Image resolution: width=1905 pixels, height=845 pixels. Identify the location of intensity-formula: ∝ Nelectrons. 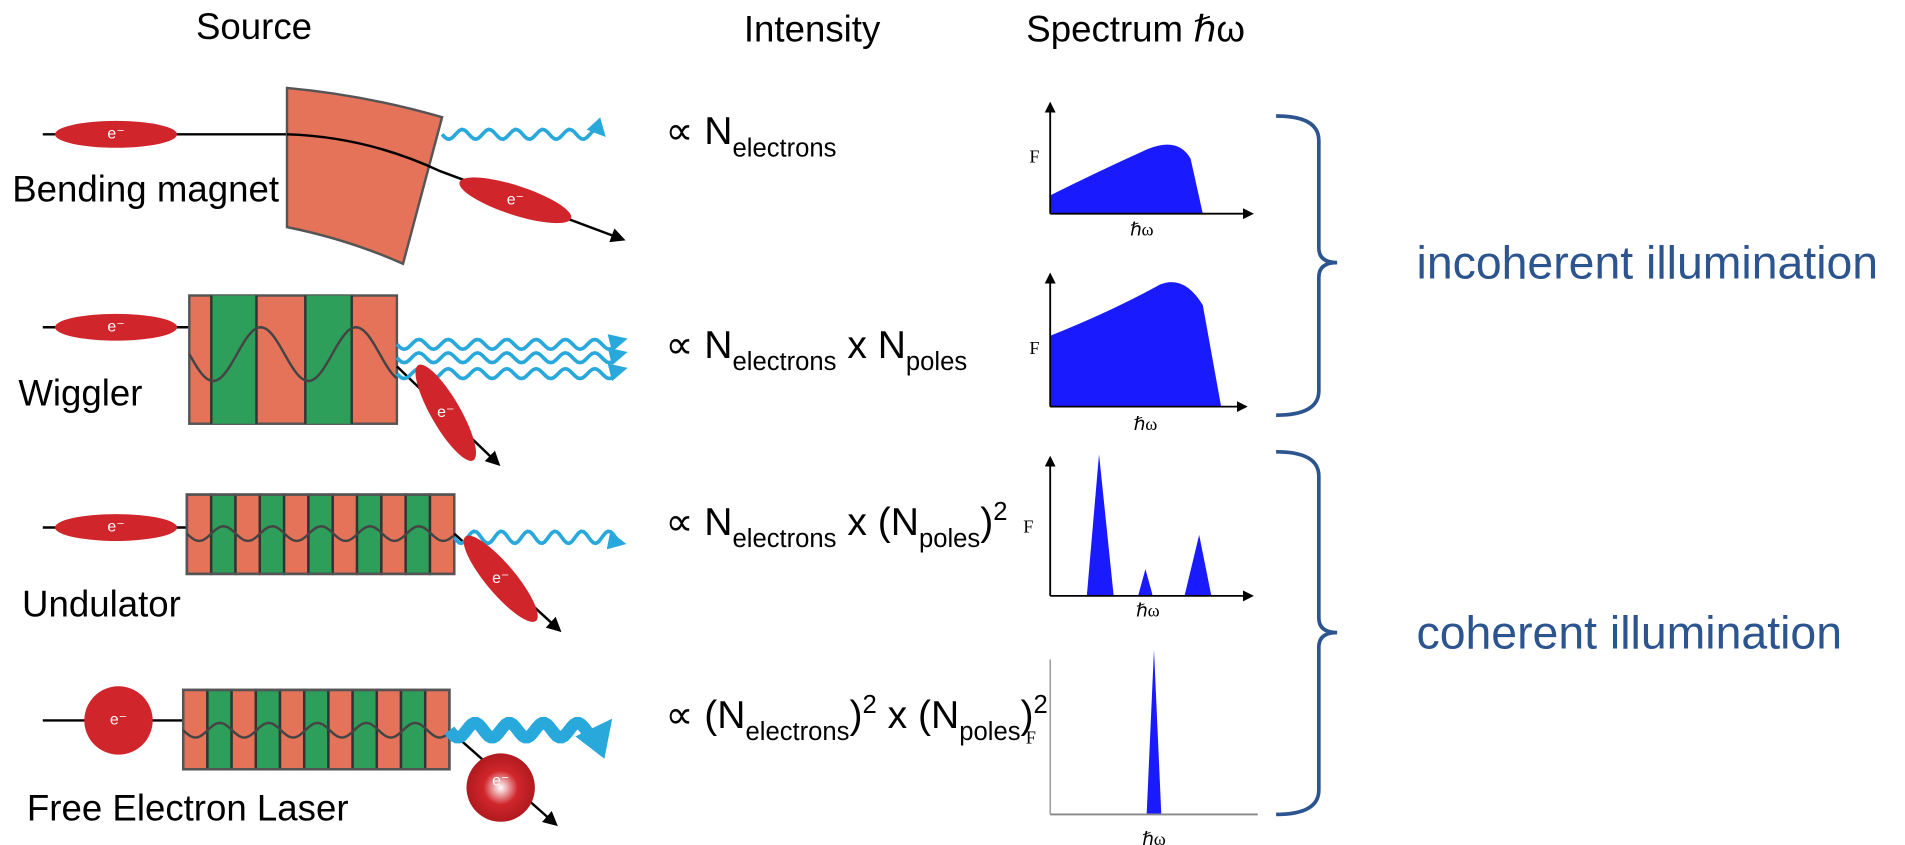
(751, 136).